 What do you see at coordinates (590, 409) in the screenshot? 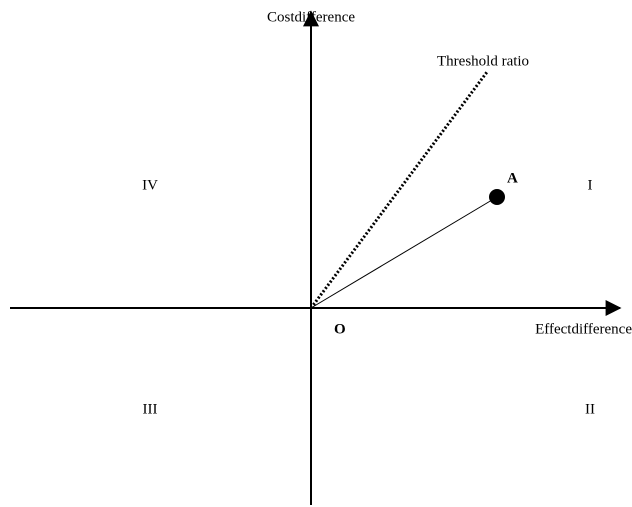
I see `quadrant-label: II` at bounding box center [590, 409].